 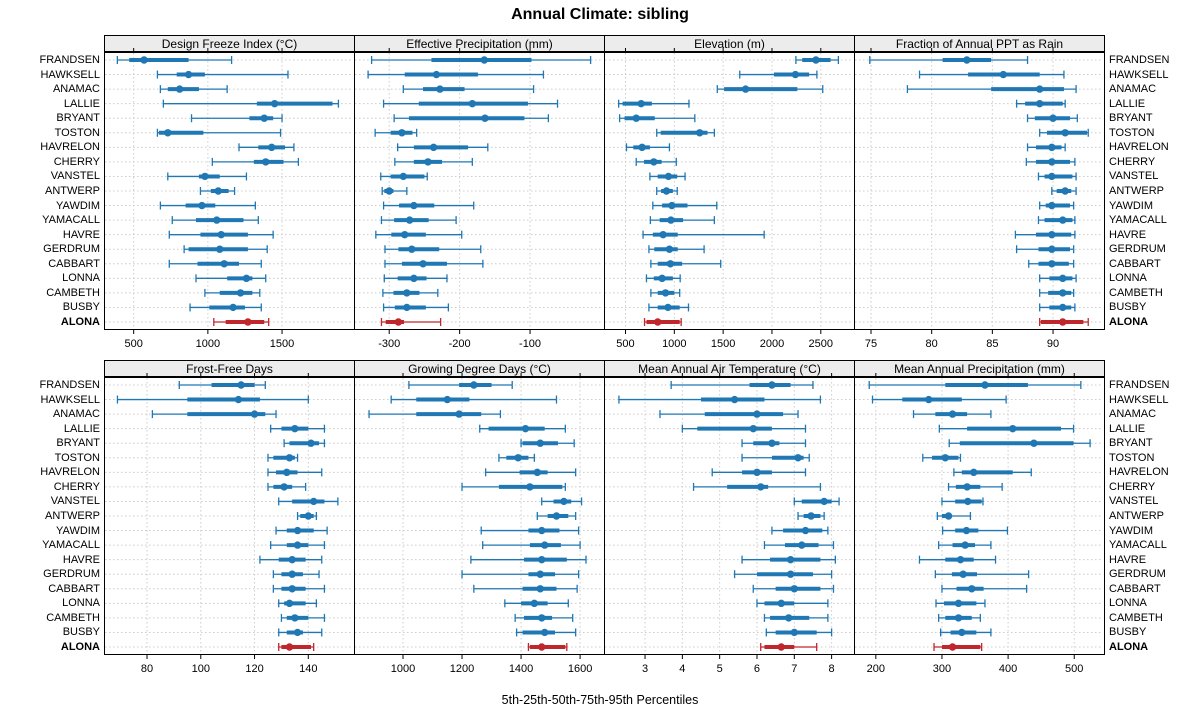 I want to click on axis-tick-label: 1500, so click(x=723, y=344).